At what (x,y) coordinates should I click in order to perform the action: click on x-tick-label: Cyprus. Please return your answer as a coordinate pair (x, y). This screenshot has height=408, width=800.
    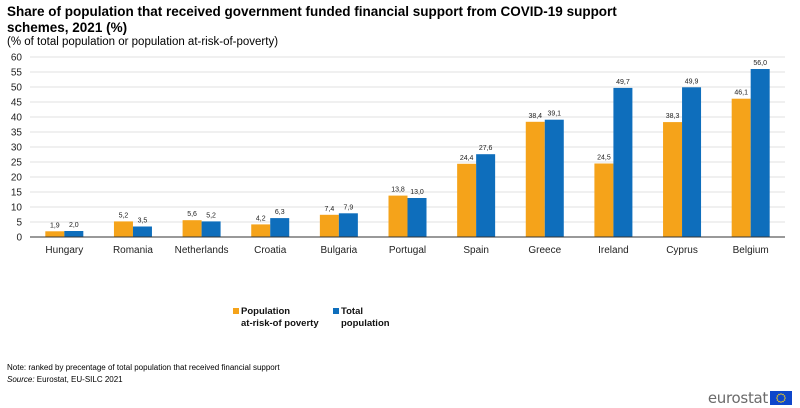
    Looking at the image, I should click on (682, 250).